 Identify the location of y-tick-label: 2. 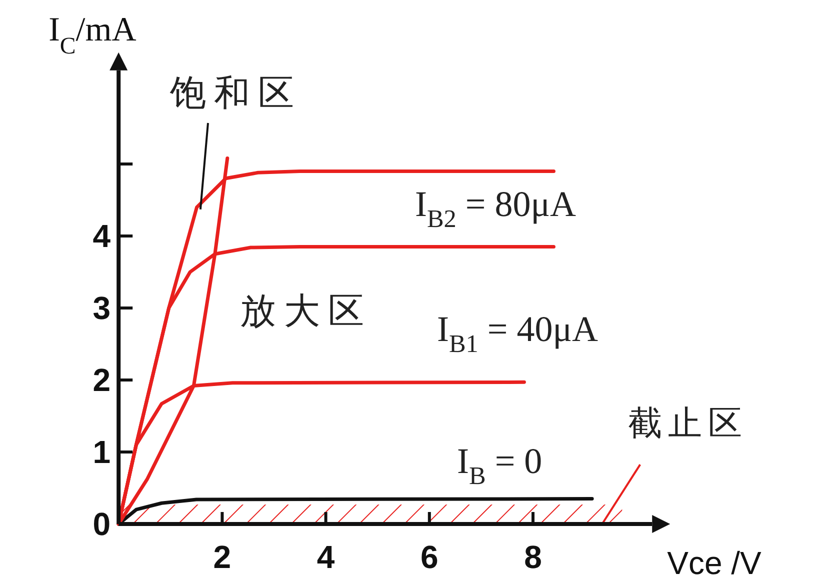
(101, 380).